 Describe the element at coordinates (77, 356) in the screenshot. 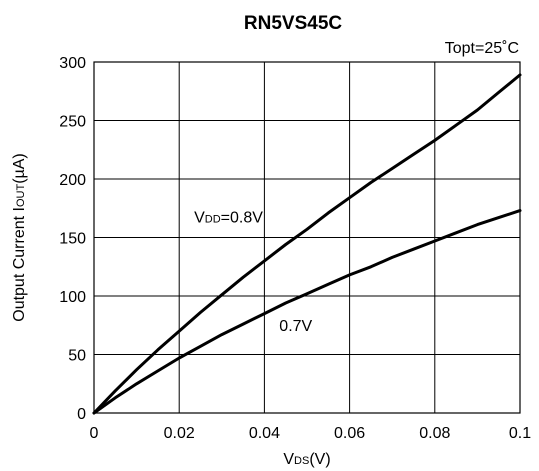

I see `y-tick-label: 50` at that location.